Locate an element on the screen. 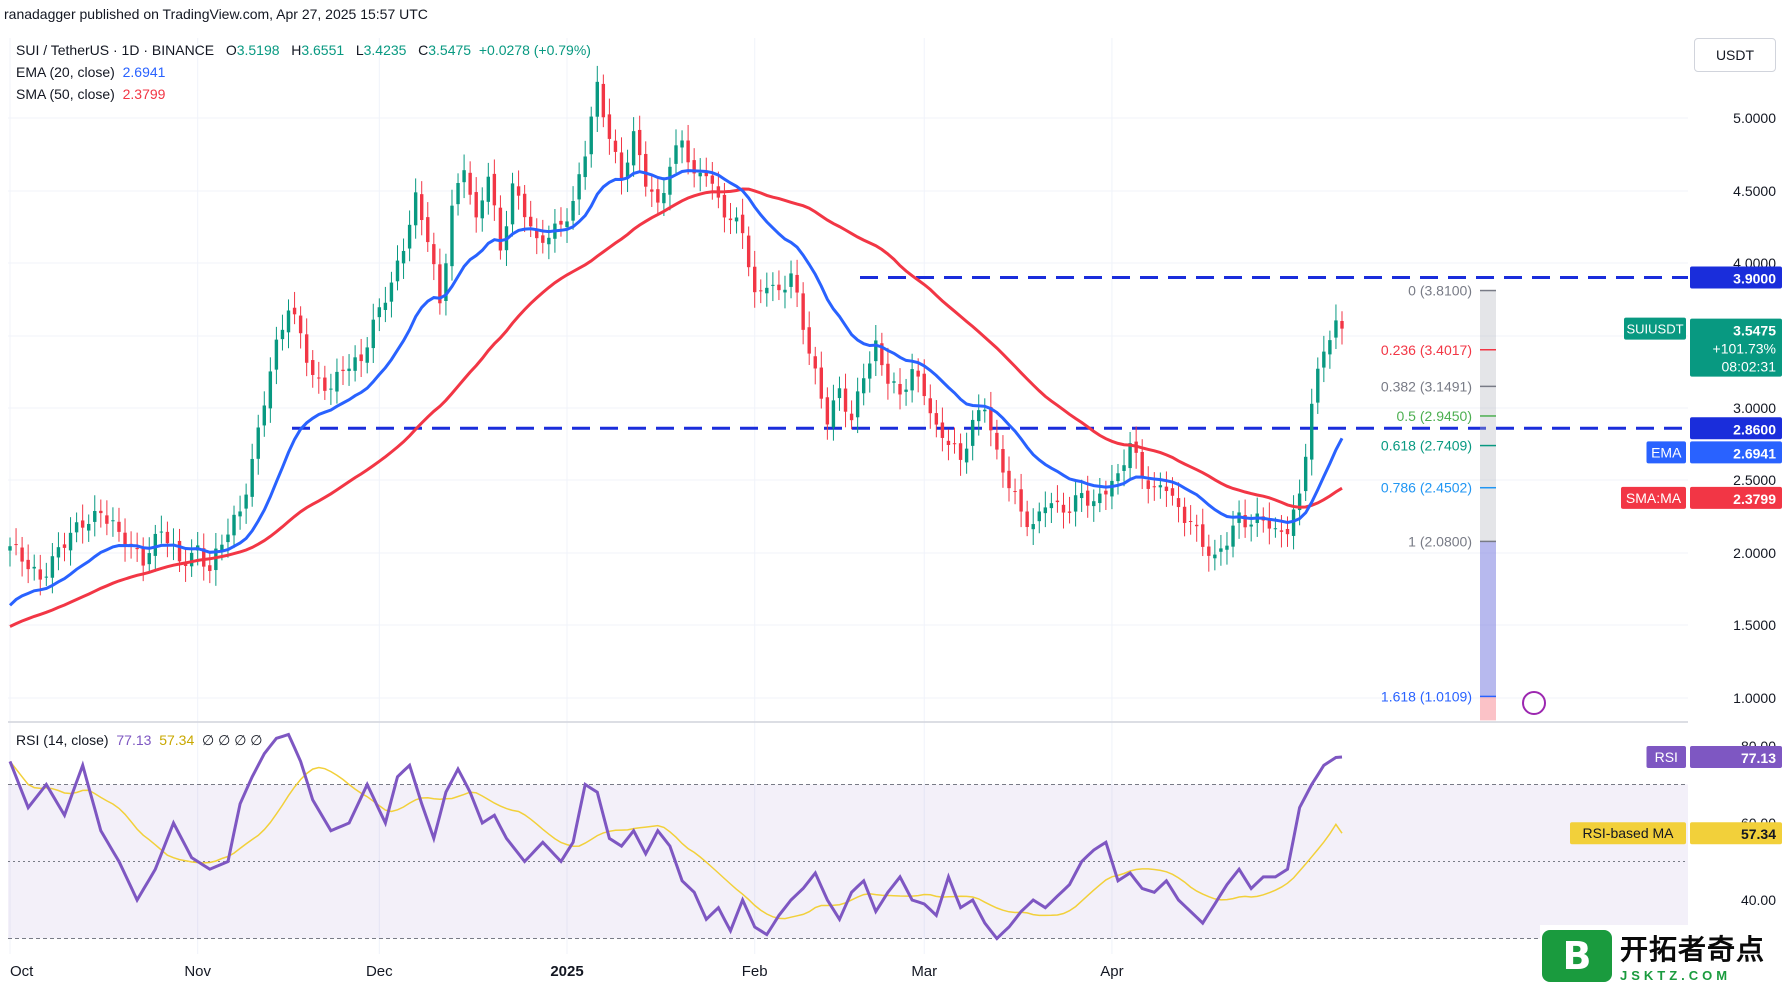 Image resolution: width=1790 pixels, height=986 pixels. sma-tag-label: SMA:MA is located at coordinates (1654, 498).